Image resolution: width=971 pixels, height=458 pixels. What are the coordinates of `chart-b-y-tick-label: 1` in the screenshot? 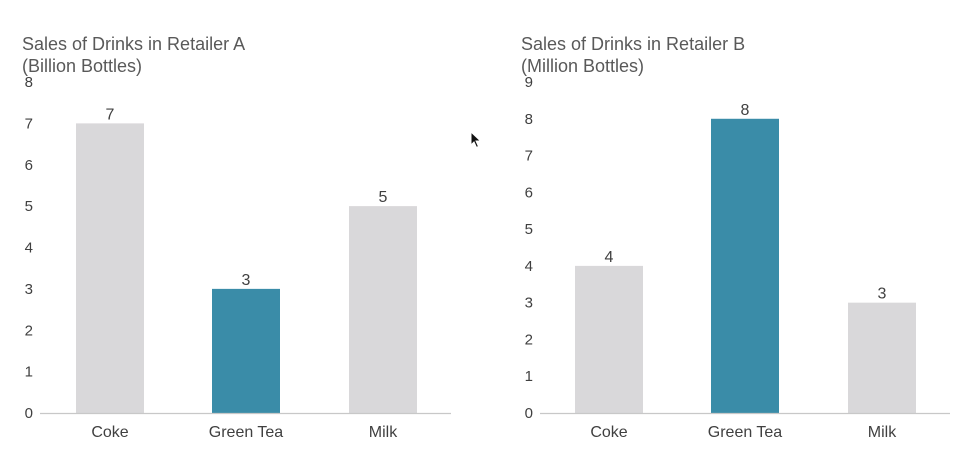 It's located at (529, 376).